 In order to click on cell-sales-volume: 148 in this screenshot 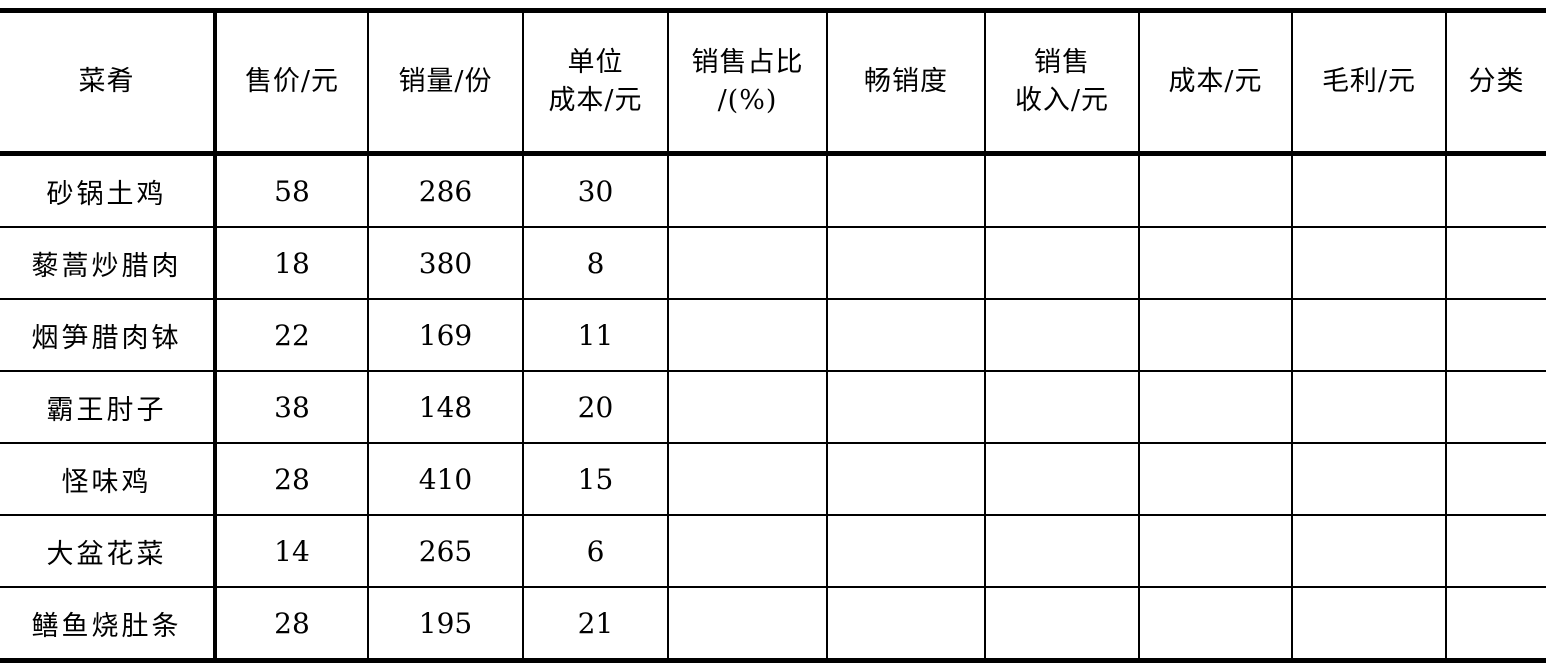, I will do `click(445, 407)`.